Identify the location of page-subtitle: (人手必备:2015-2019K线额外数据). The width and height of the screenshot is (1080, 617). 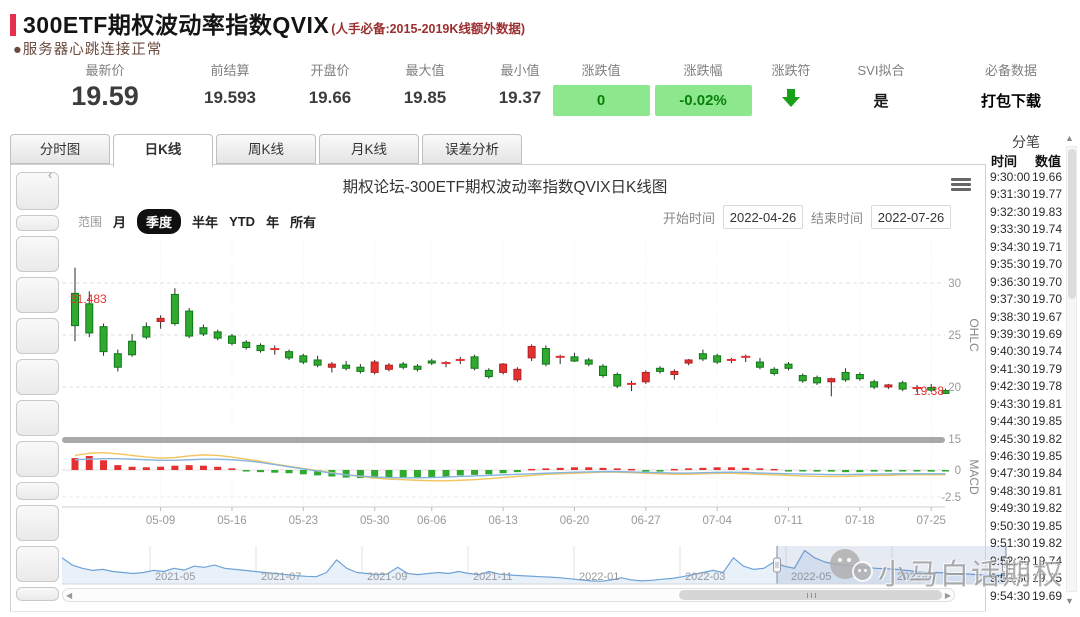
(428, 29).